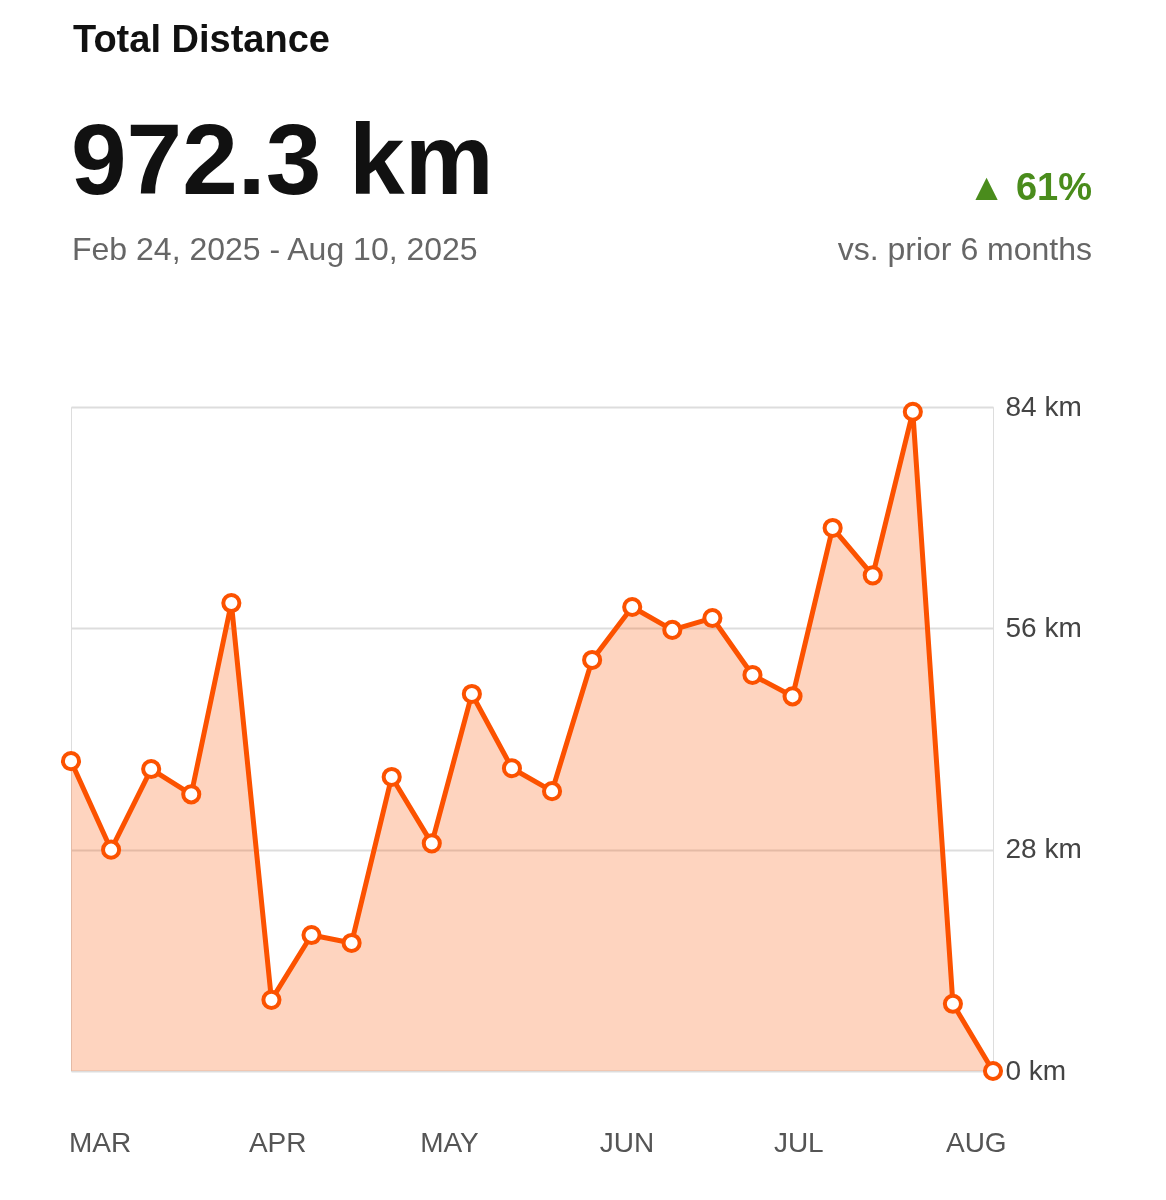 The image size is (1166, 1200). Describe the element at coordinates (100, 1142) in the screenshot. I see `x-tick-label: MAR` at that location.